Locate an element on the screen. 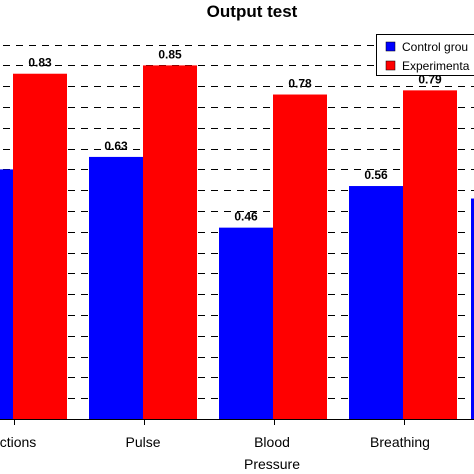 This screenshot has width=474, height=474. data-label: 0.63 is located at coordinates (116, 146).